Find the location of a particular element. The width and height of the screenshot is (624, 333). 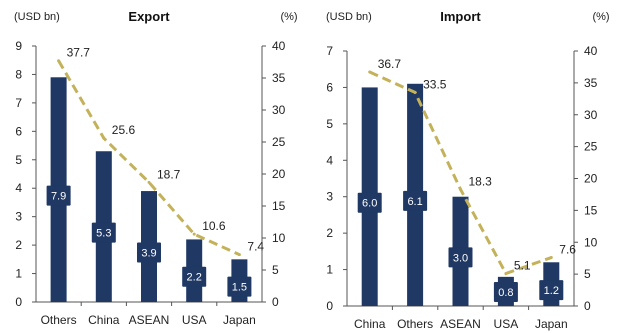

share-line-value-label: 18.7 is located at coordinates (169, 174).